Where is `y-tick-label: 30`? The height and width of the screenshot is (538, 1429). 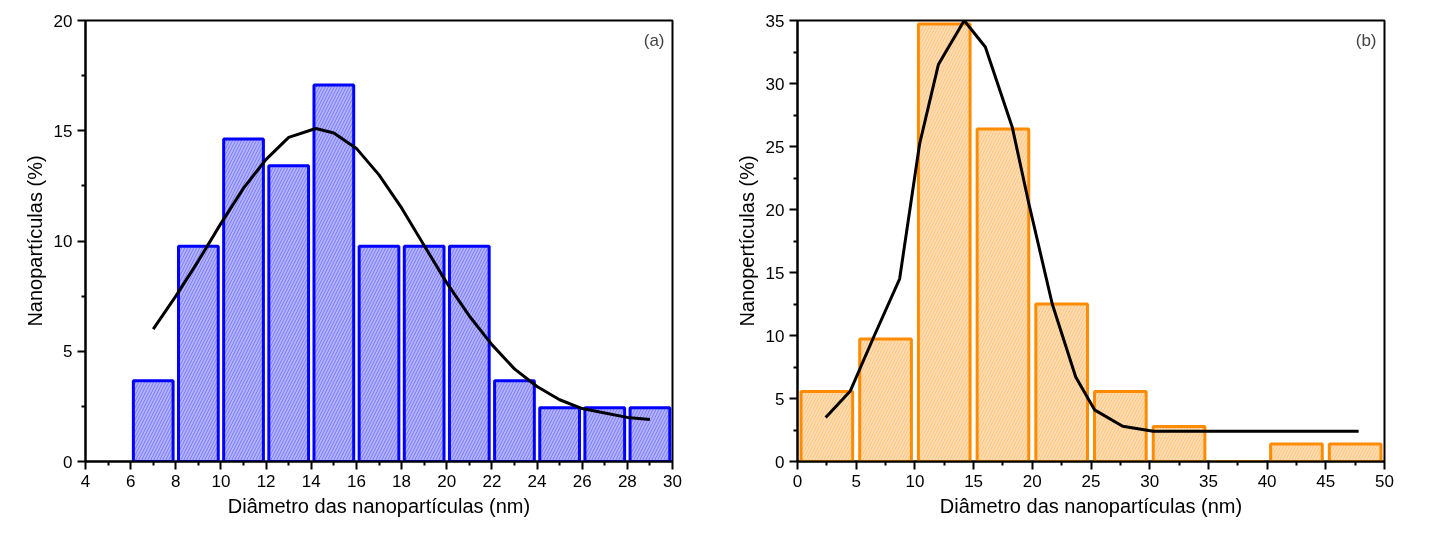
y-tick-label: 30 is located at coordinates (775, 84).